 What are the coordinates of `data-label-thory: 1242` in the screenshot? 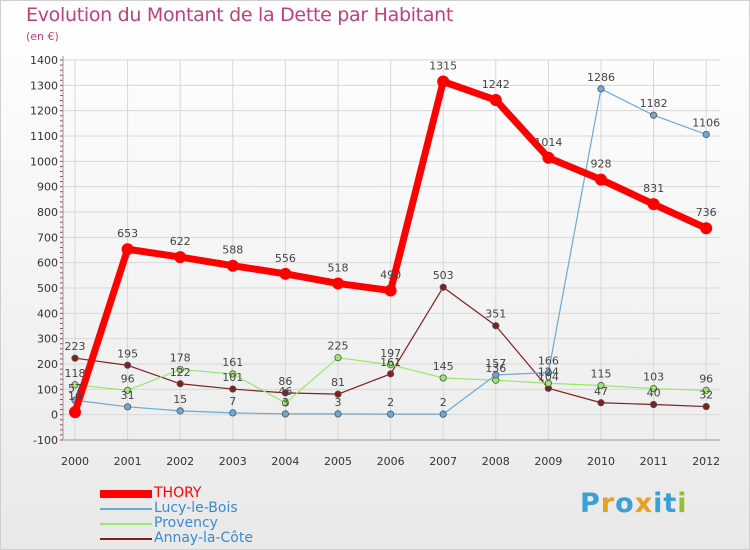 It's located at (496, 84).